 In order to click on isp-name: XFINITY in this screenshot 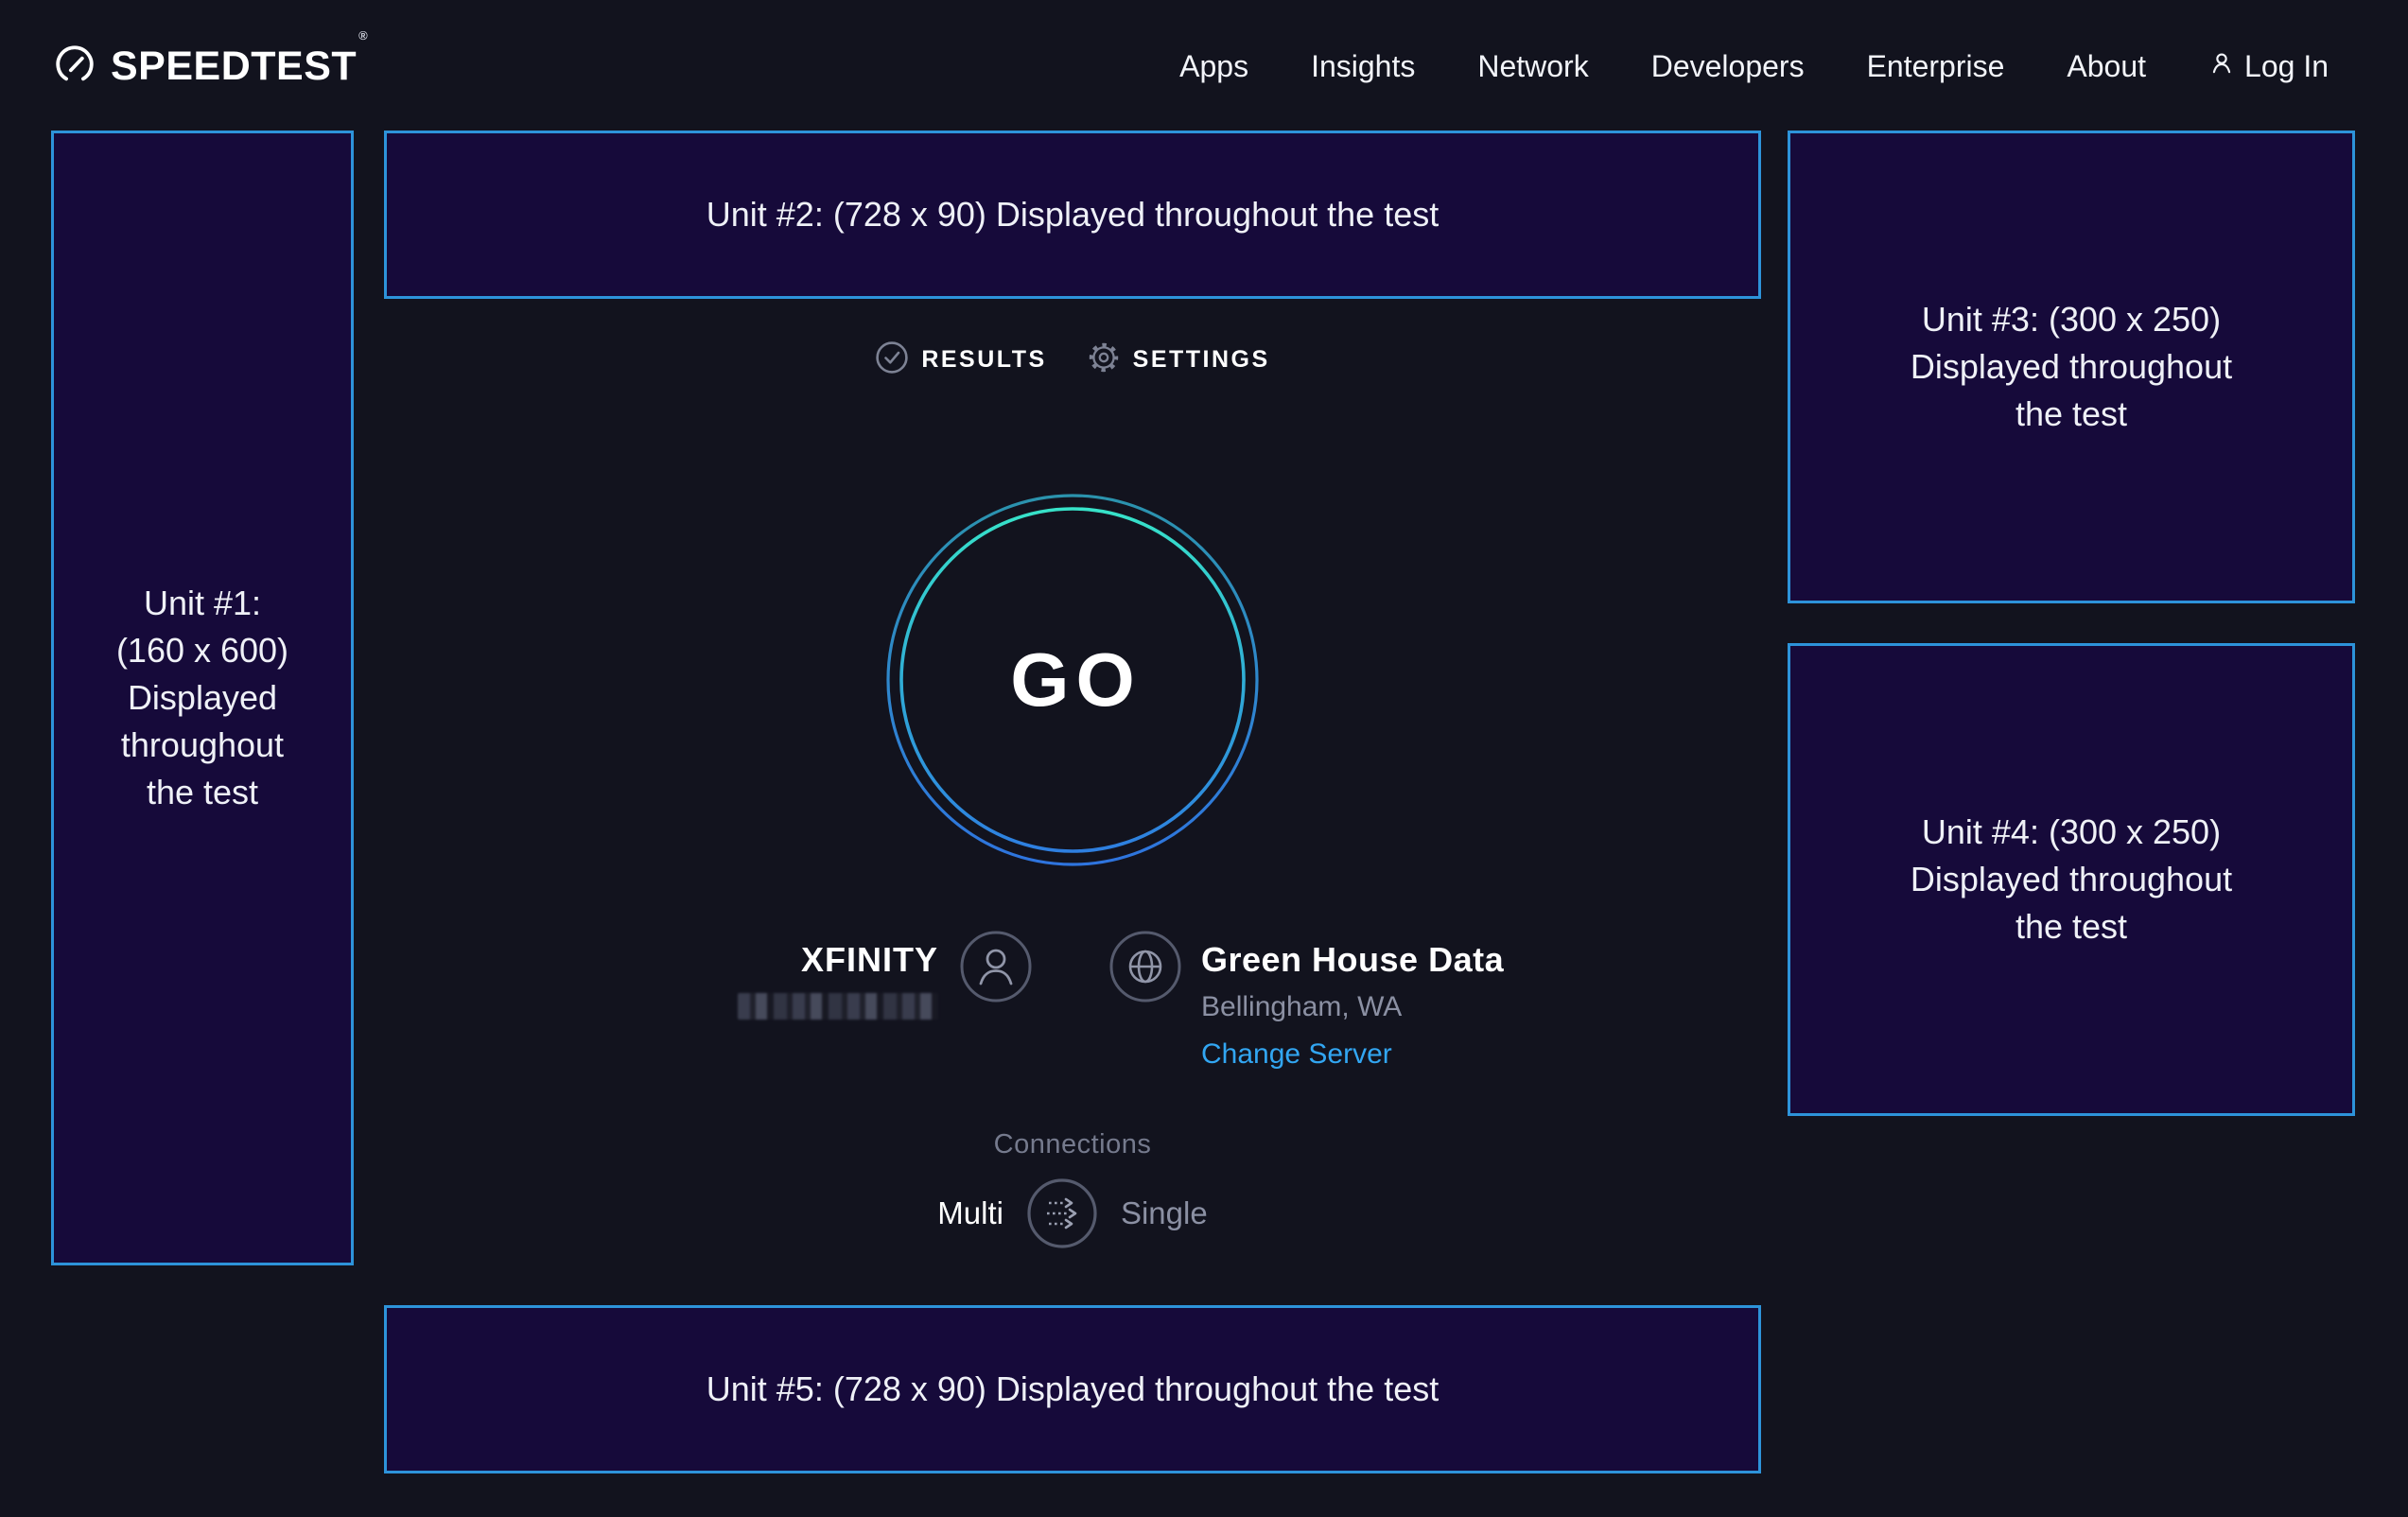, I will do `click(869, 960)`.